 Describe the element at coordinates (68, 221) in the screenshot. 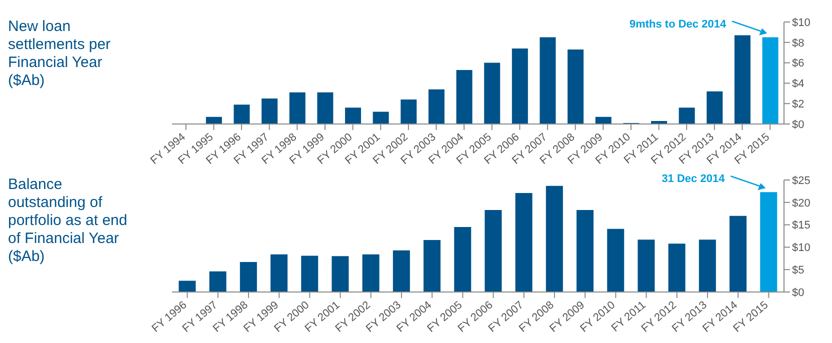

I see `text: Balance outstanding of portfolio as at end of Financial Year ($Ab)` at that location.